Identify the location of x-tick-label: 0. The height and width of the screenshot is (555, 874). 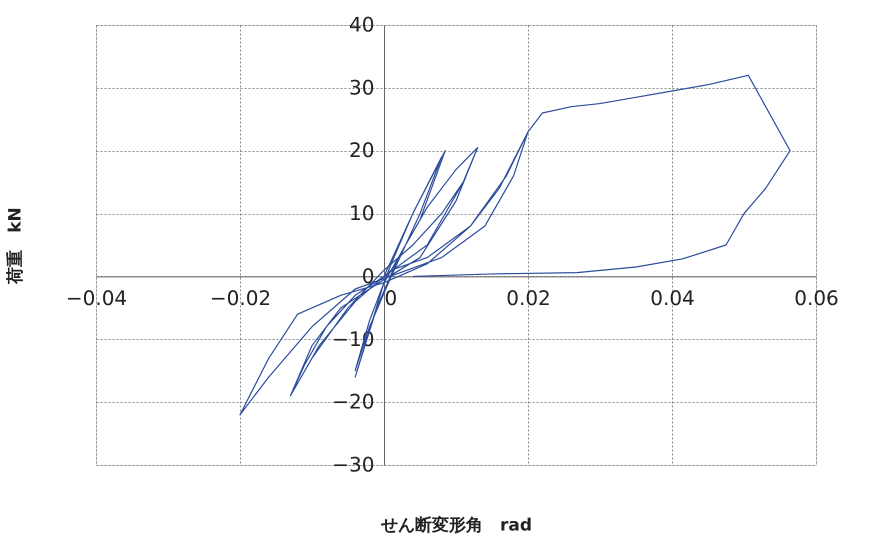
(391, 298).